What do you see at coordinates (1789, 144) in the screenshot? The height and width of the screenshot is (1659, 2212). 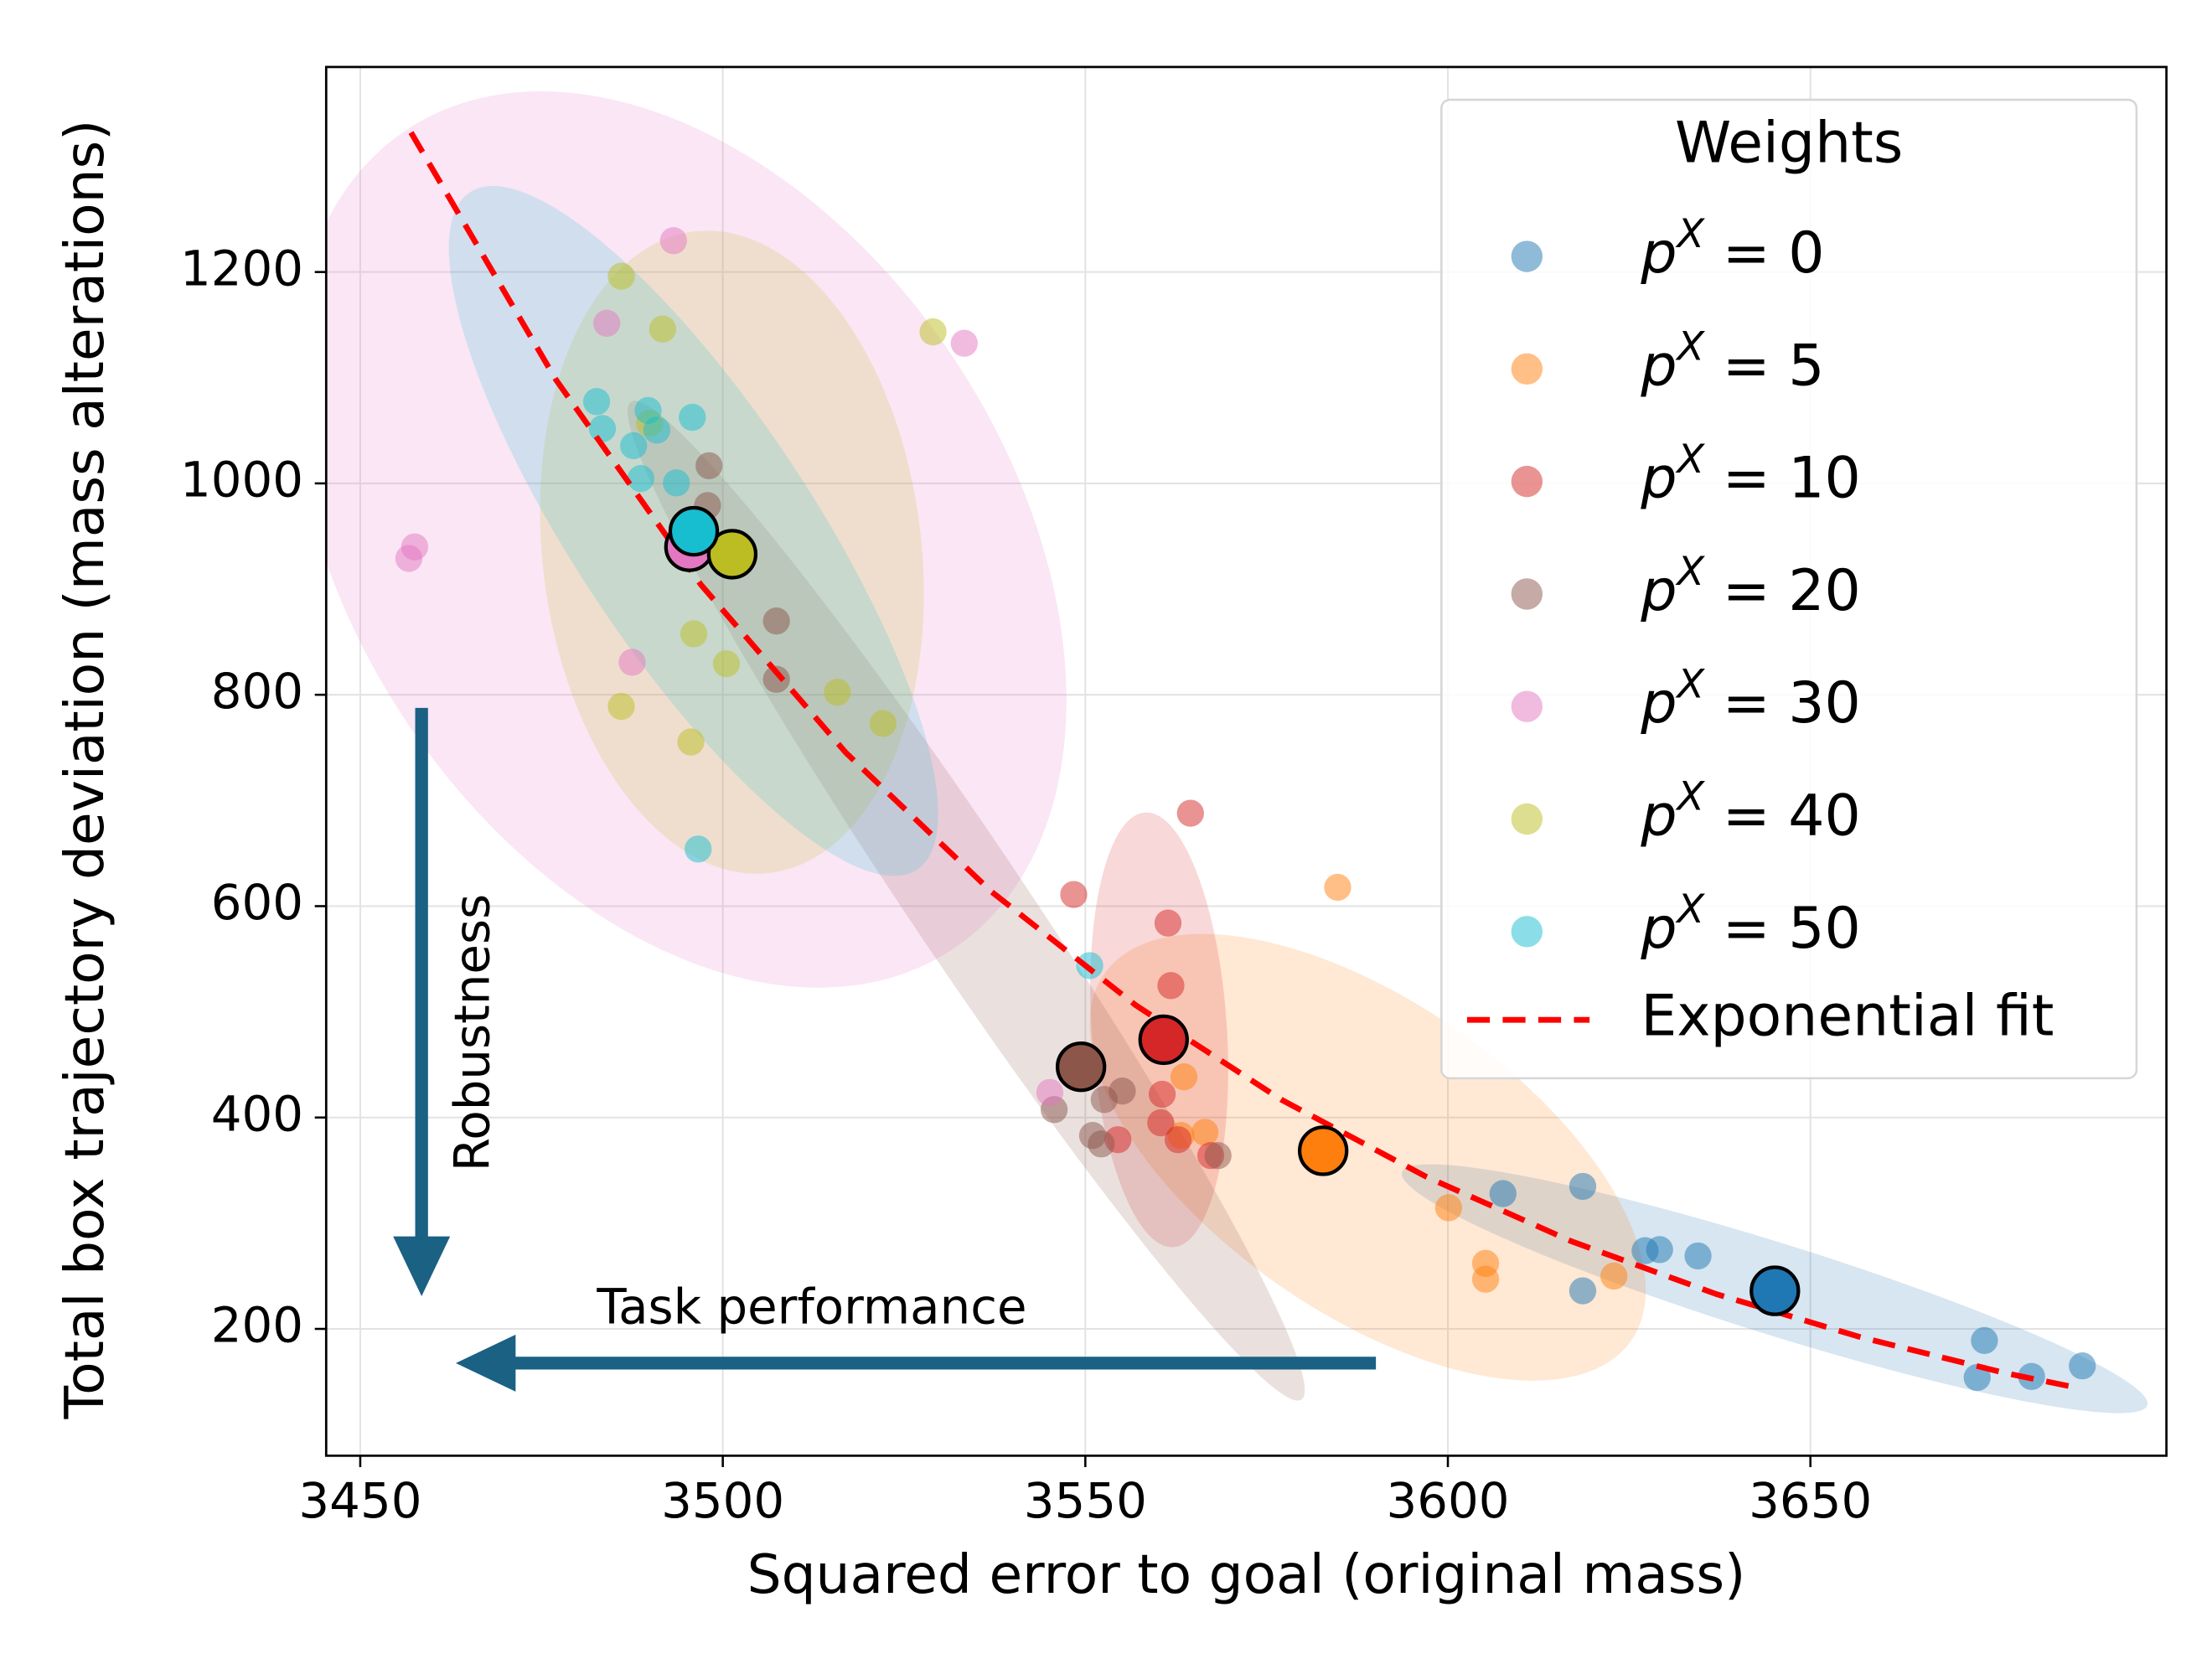 I see `legend-title: Weights` at bounding box center [1789, 144].